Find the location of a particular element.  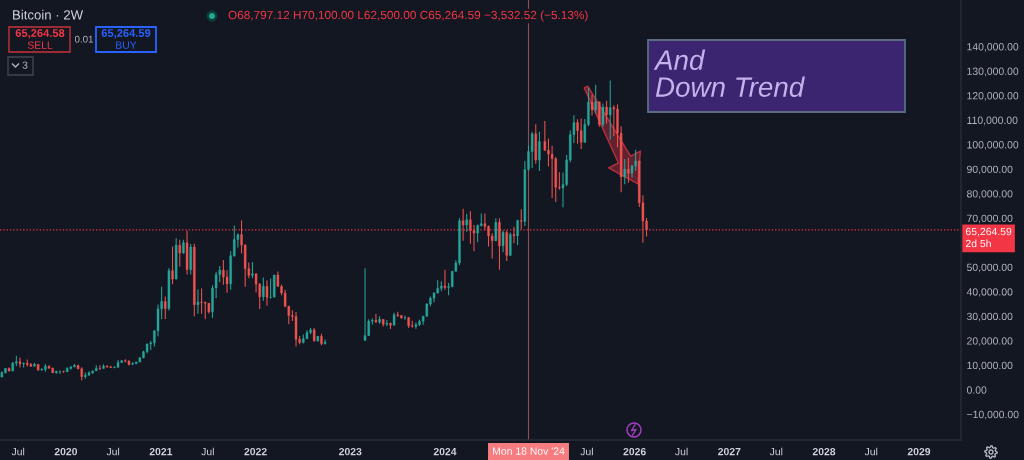

x-tick-label: 2021 is located at coordinates (161, 451).